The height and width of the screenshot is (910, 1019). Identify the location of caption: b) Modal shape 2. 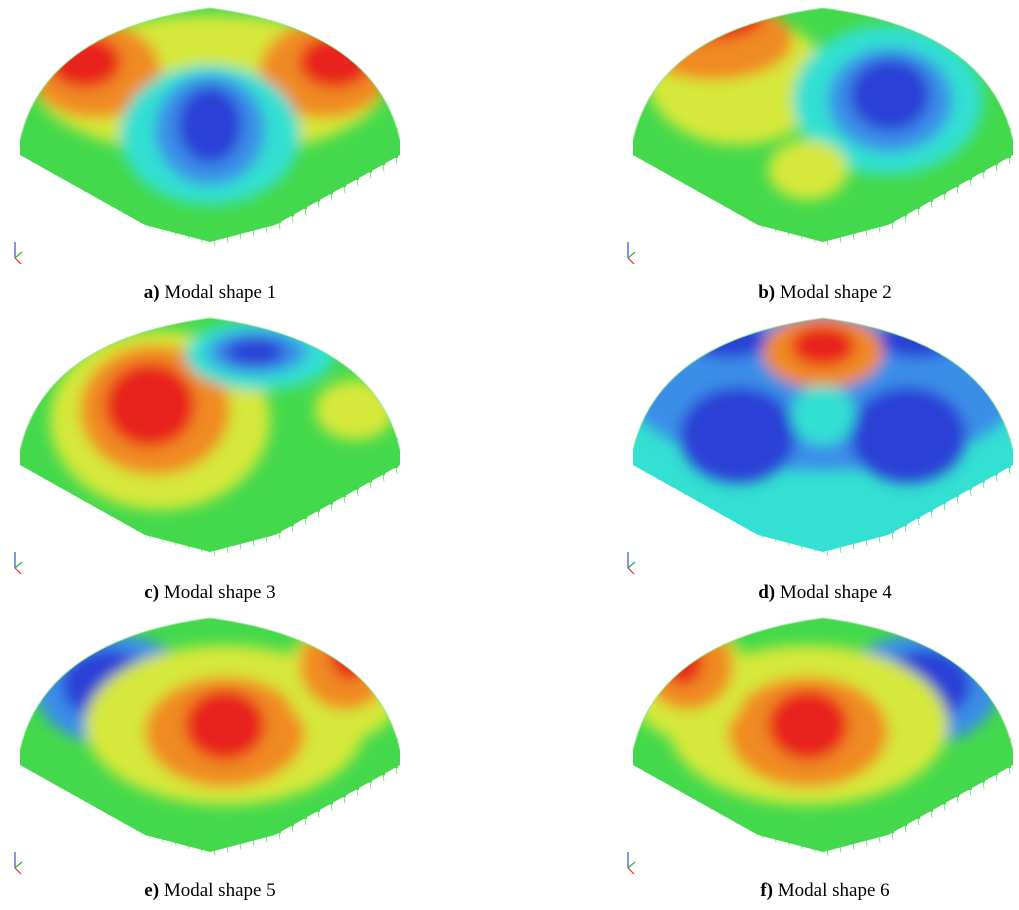
(825, 292).